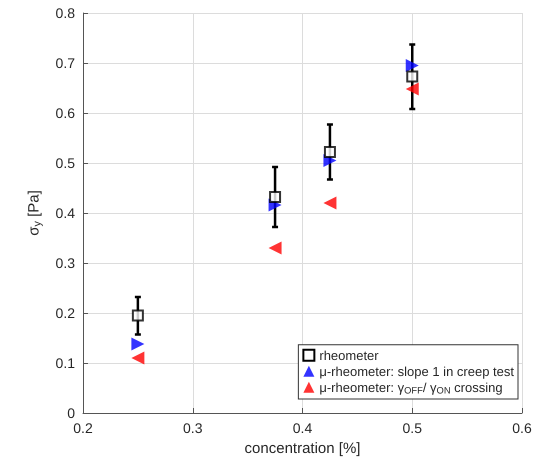 This screenshot has height=469, width=560. Describe the element at coordinates (66, 13) in the screenshot. I see `y-tick-label: 0.8` at that location.